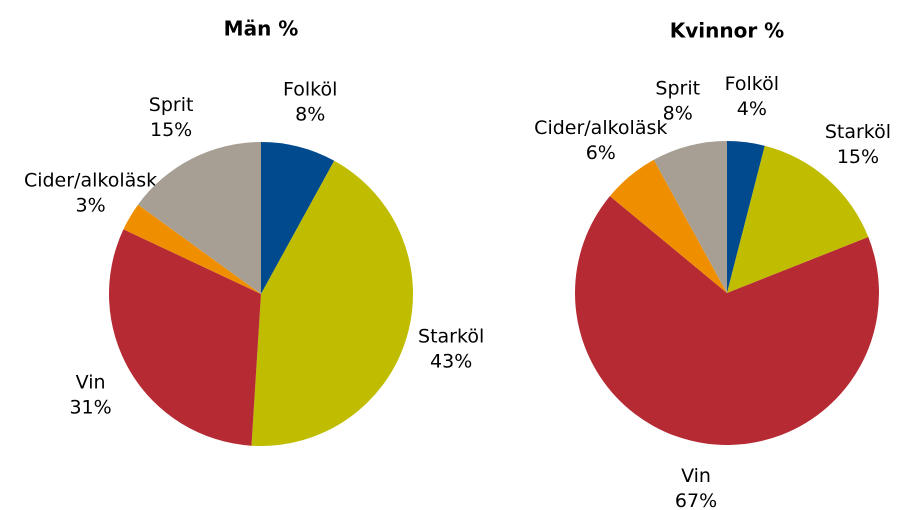  I want to click on chart-title: Kvinnor %, so click(727, 31).